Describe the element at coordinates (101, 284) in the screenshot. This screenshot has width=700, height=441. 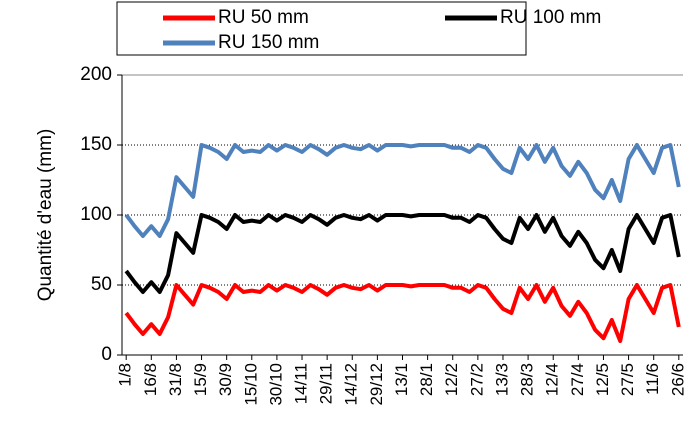
I see `y-tick-label: 50` at that location.